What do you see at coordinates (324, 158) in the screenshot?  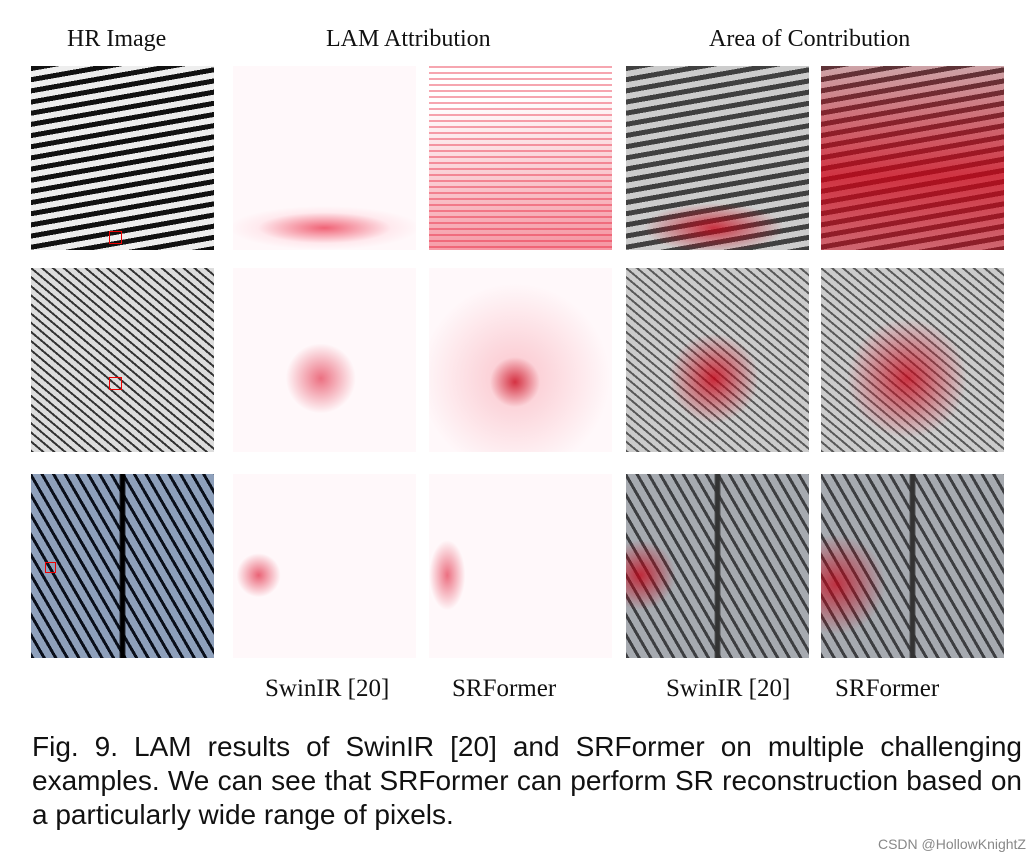 I see `lam-swinir-row1` at bounding box center [324, 158].